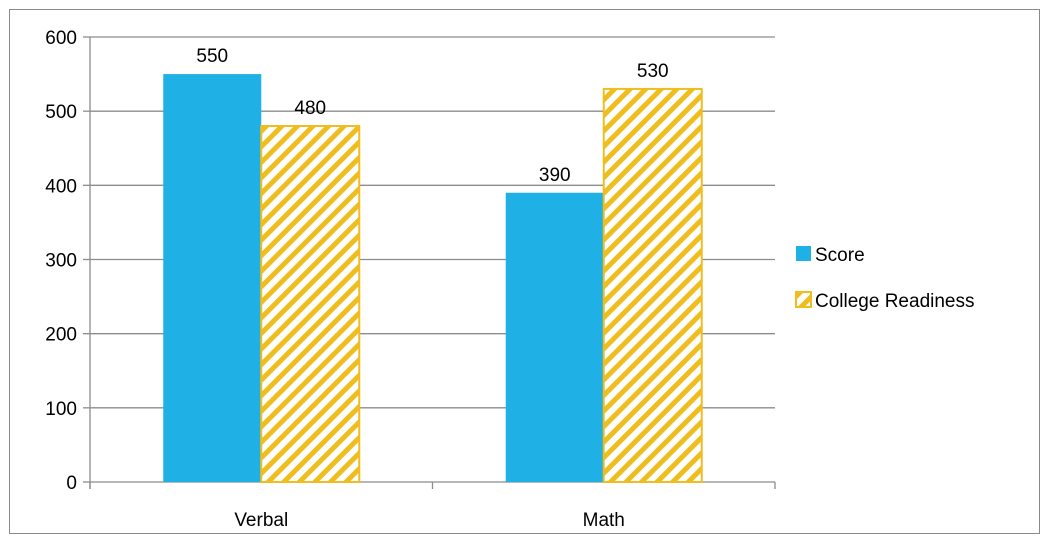 The width and height of the screenshot is (1049, 543). Describe the element at coordinates (895, 301) in the screenshot. I see `legend-label: College Readiness` at that location.